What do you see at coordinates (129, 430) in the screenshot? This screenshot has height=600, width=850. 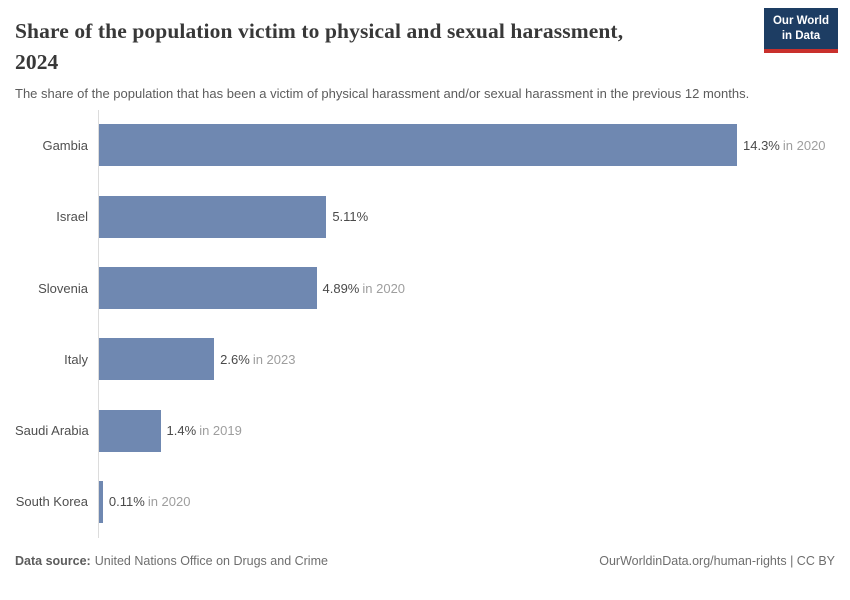 I see `bar-saudi-arabia` at bounding box center [129, 430].